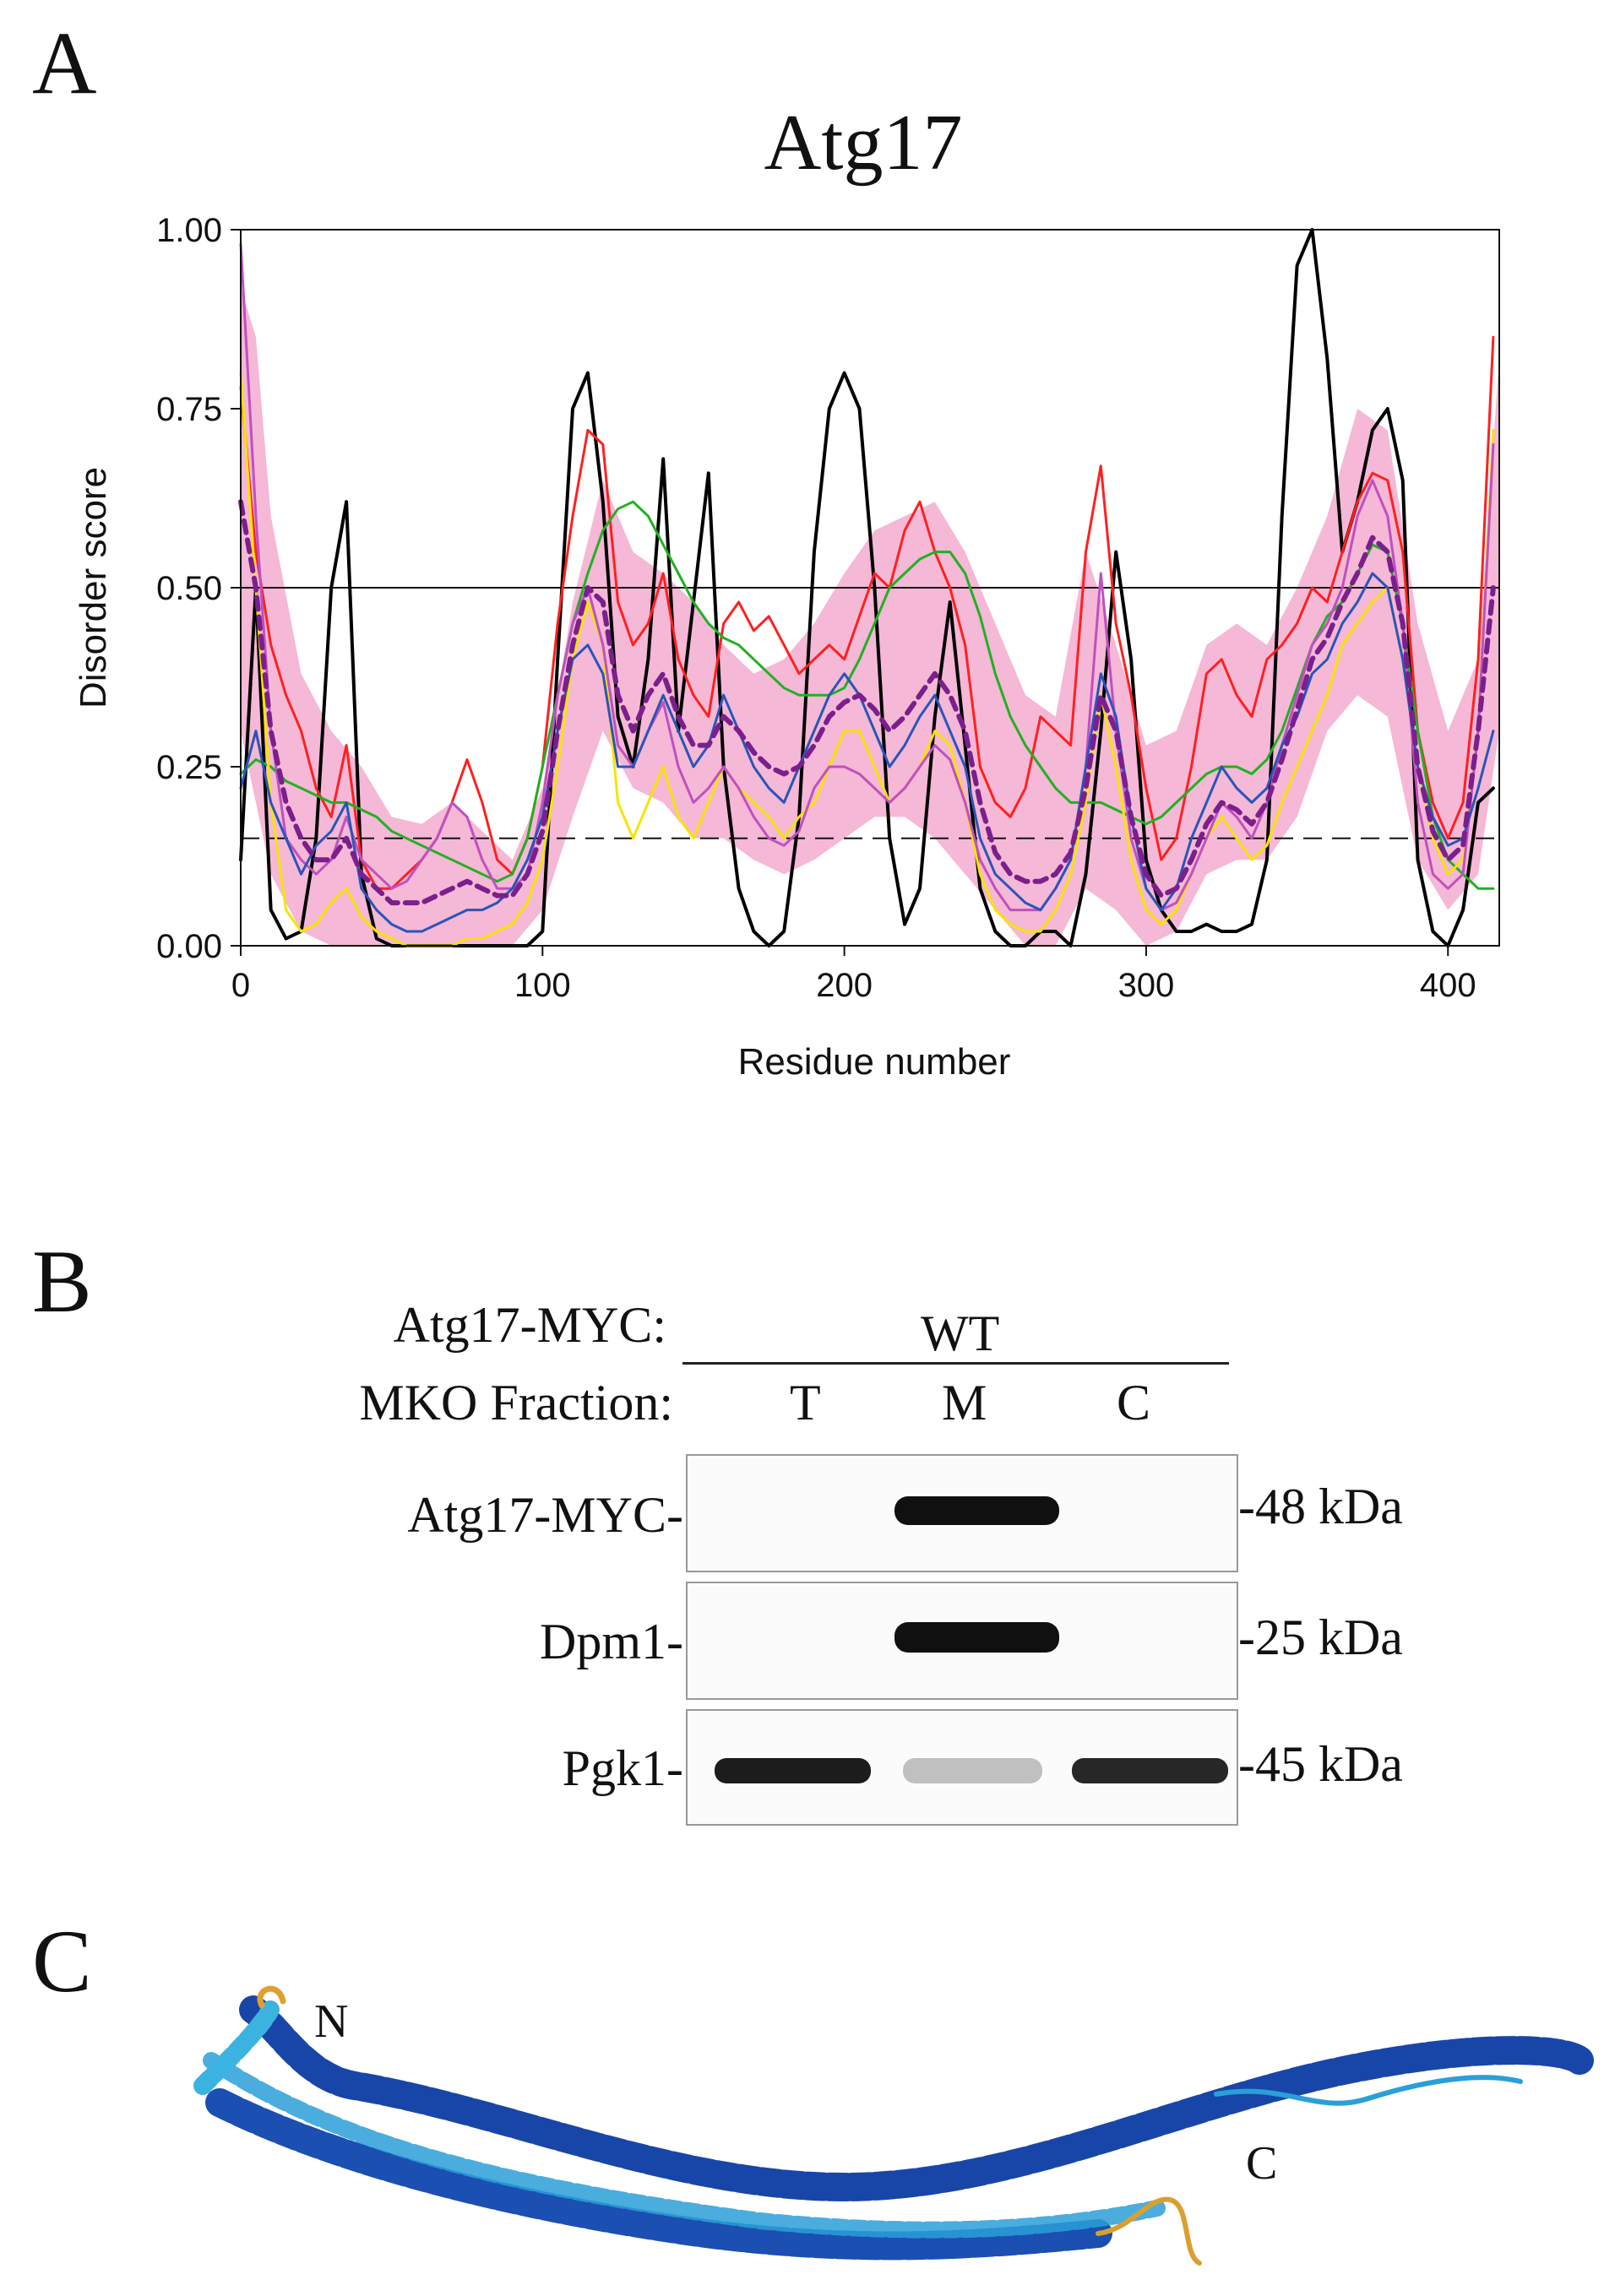 The height and width of the screenshot is (2296, 1604). Describe the element at coordinates (94, 587) in the screenshot. I see `y-axis-label: Disorder score` at that location.